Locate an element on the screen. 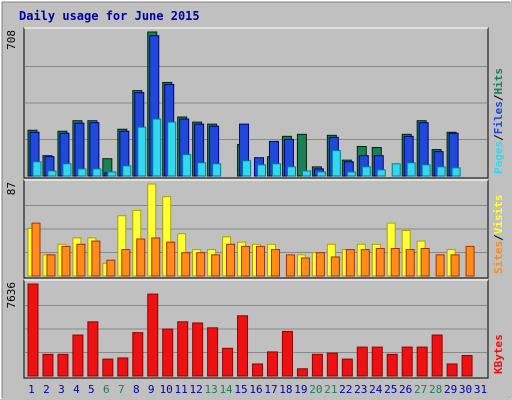 This screenshot has height=400, width=512. y-max-label-visits_sites: 87 is located at coordinates (11, 188).